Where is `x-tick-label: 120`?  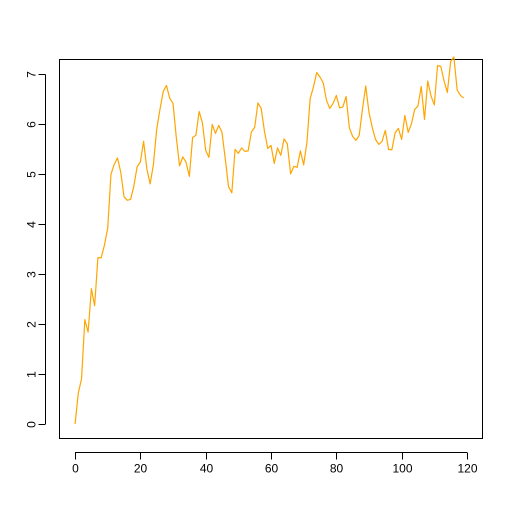
x-tick-label: 120 is located at coordinates (467, 469).